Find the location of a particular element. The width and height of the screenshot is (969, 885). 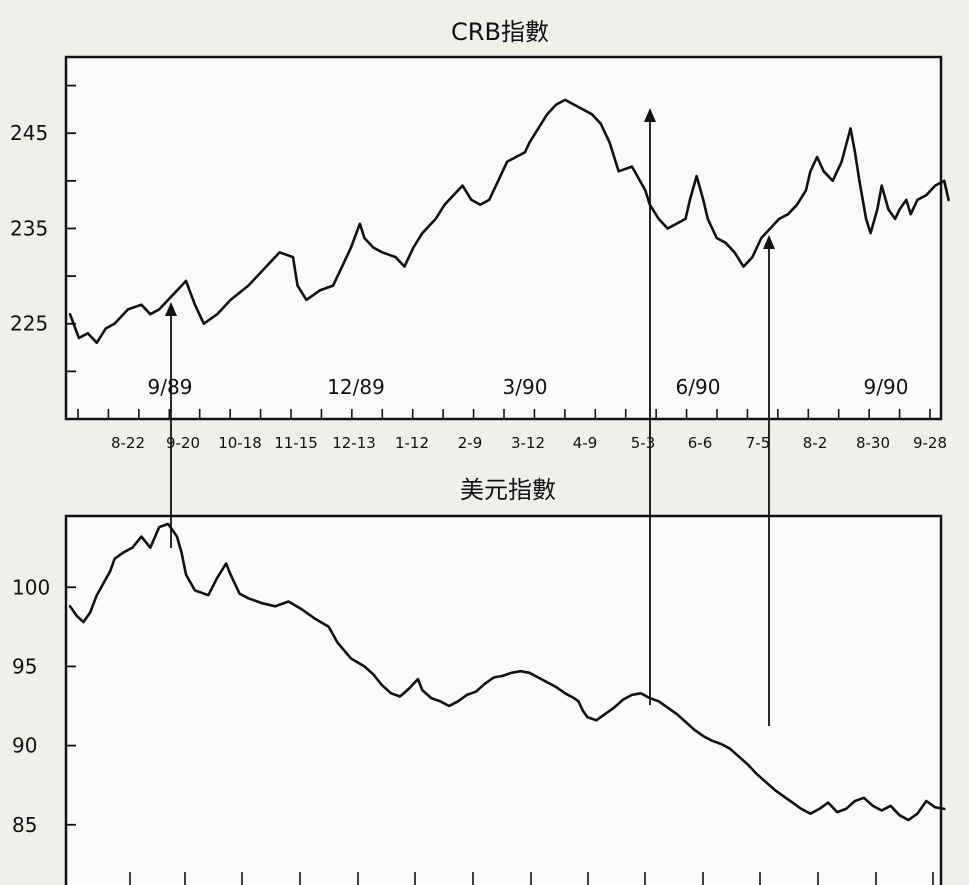

date-tick-label: 4-9 is located at coordinates (585, 443).